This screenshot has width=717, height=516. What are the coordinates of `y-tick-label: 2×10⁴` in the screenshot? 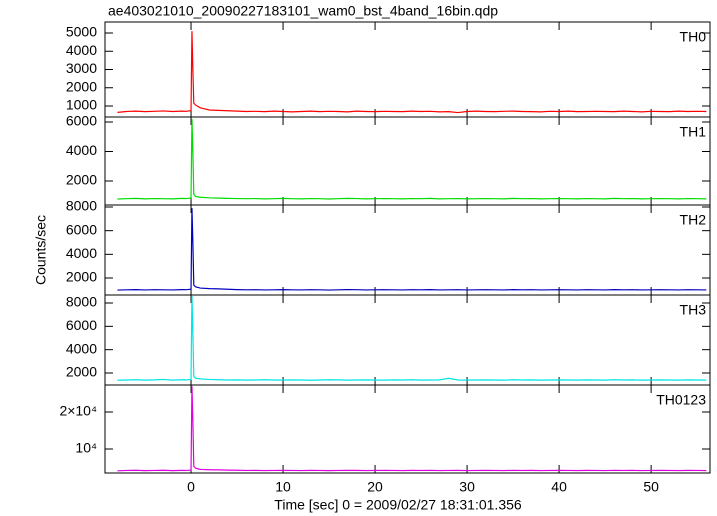 It's located at (78, 411).